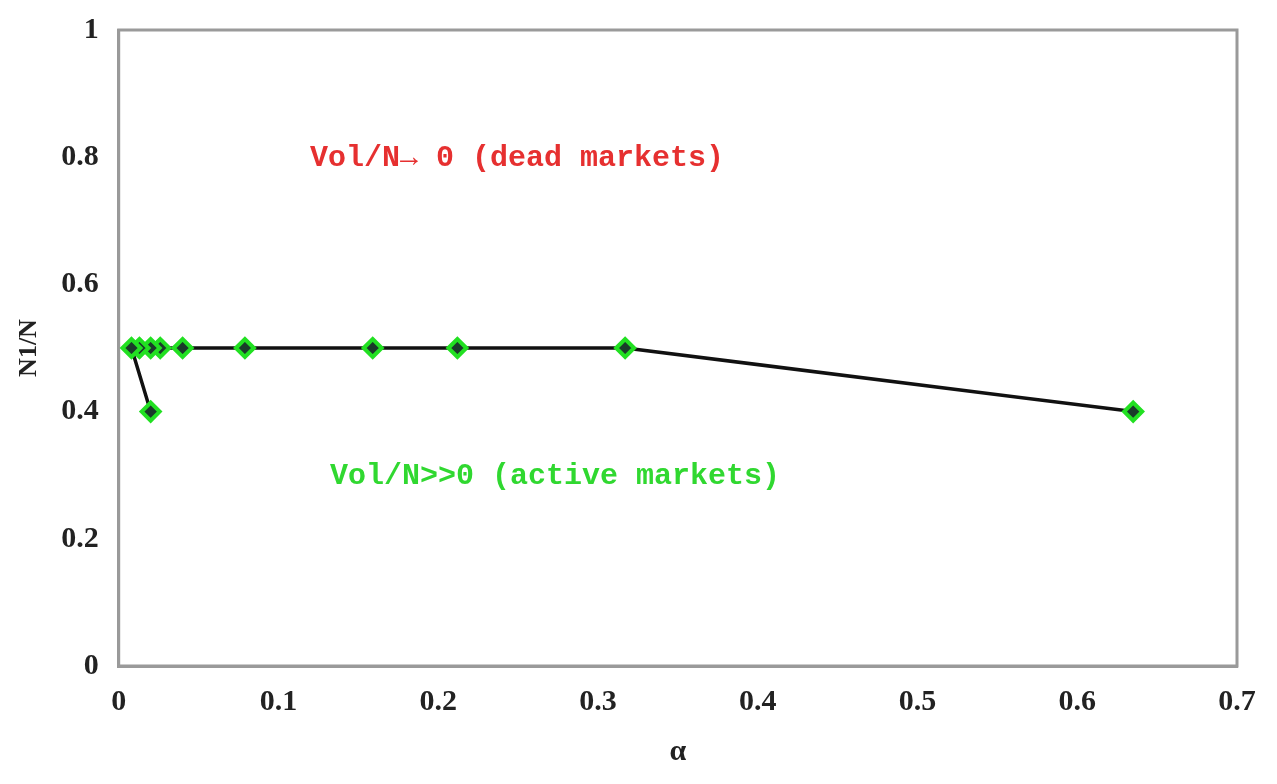 The height and width of the screenshot is (784, 1277). I want to click on x-tick-label: 0.3, so click(598, 699).